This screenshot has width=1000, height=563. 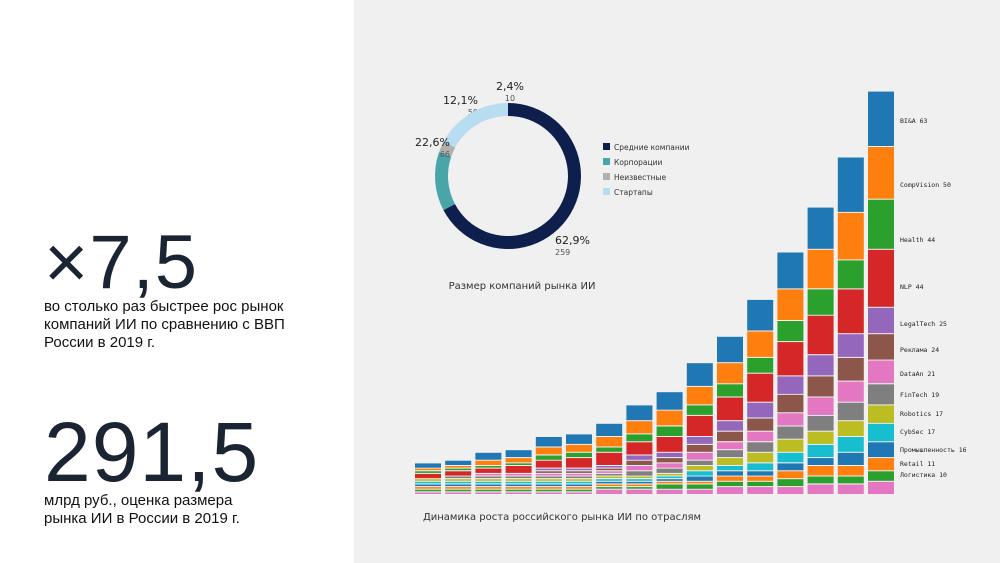 What do you see at coordinates (142, 518) in the screenshot?
I see `stat-market-caption-line: рынка ИИ в России в 2019 г.` at bounding box center [142, 518].